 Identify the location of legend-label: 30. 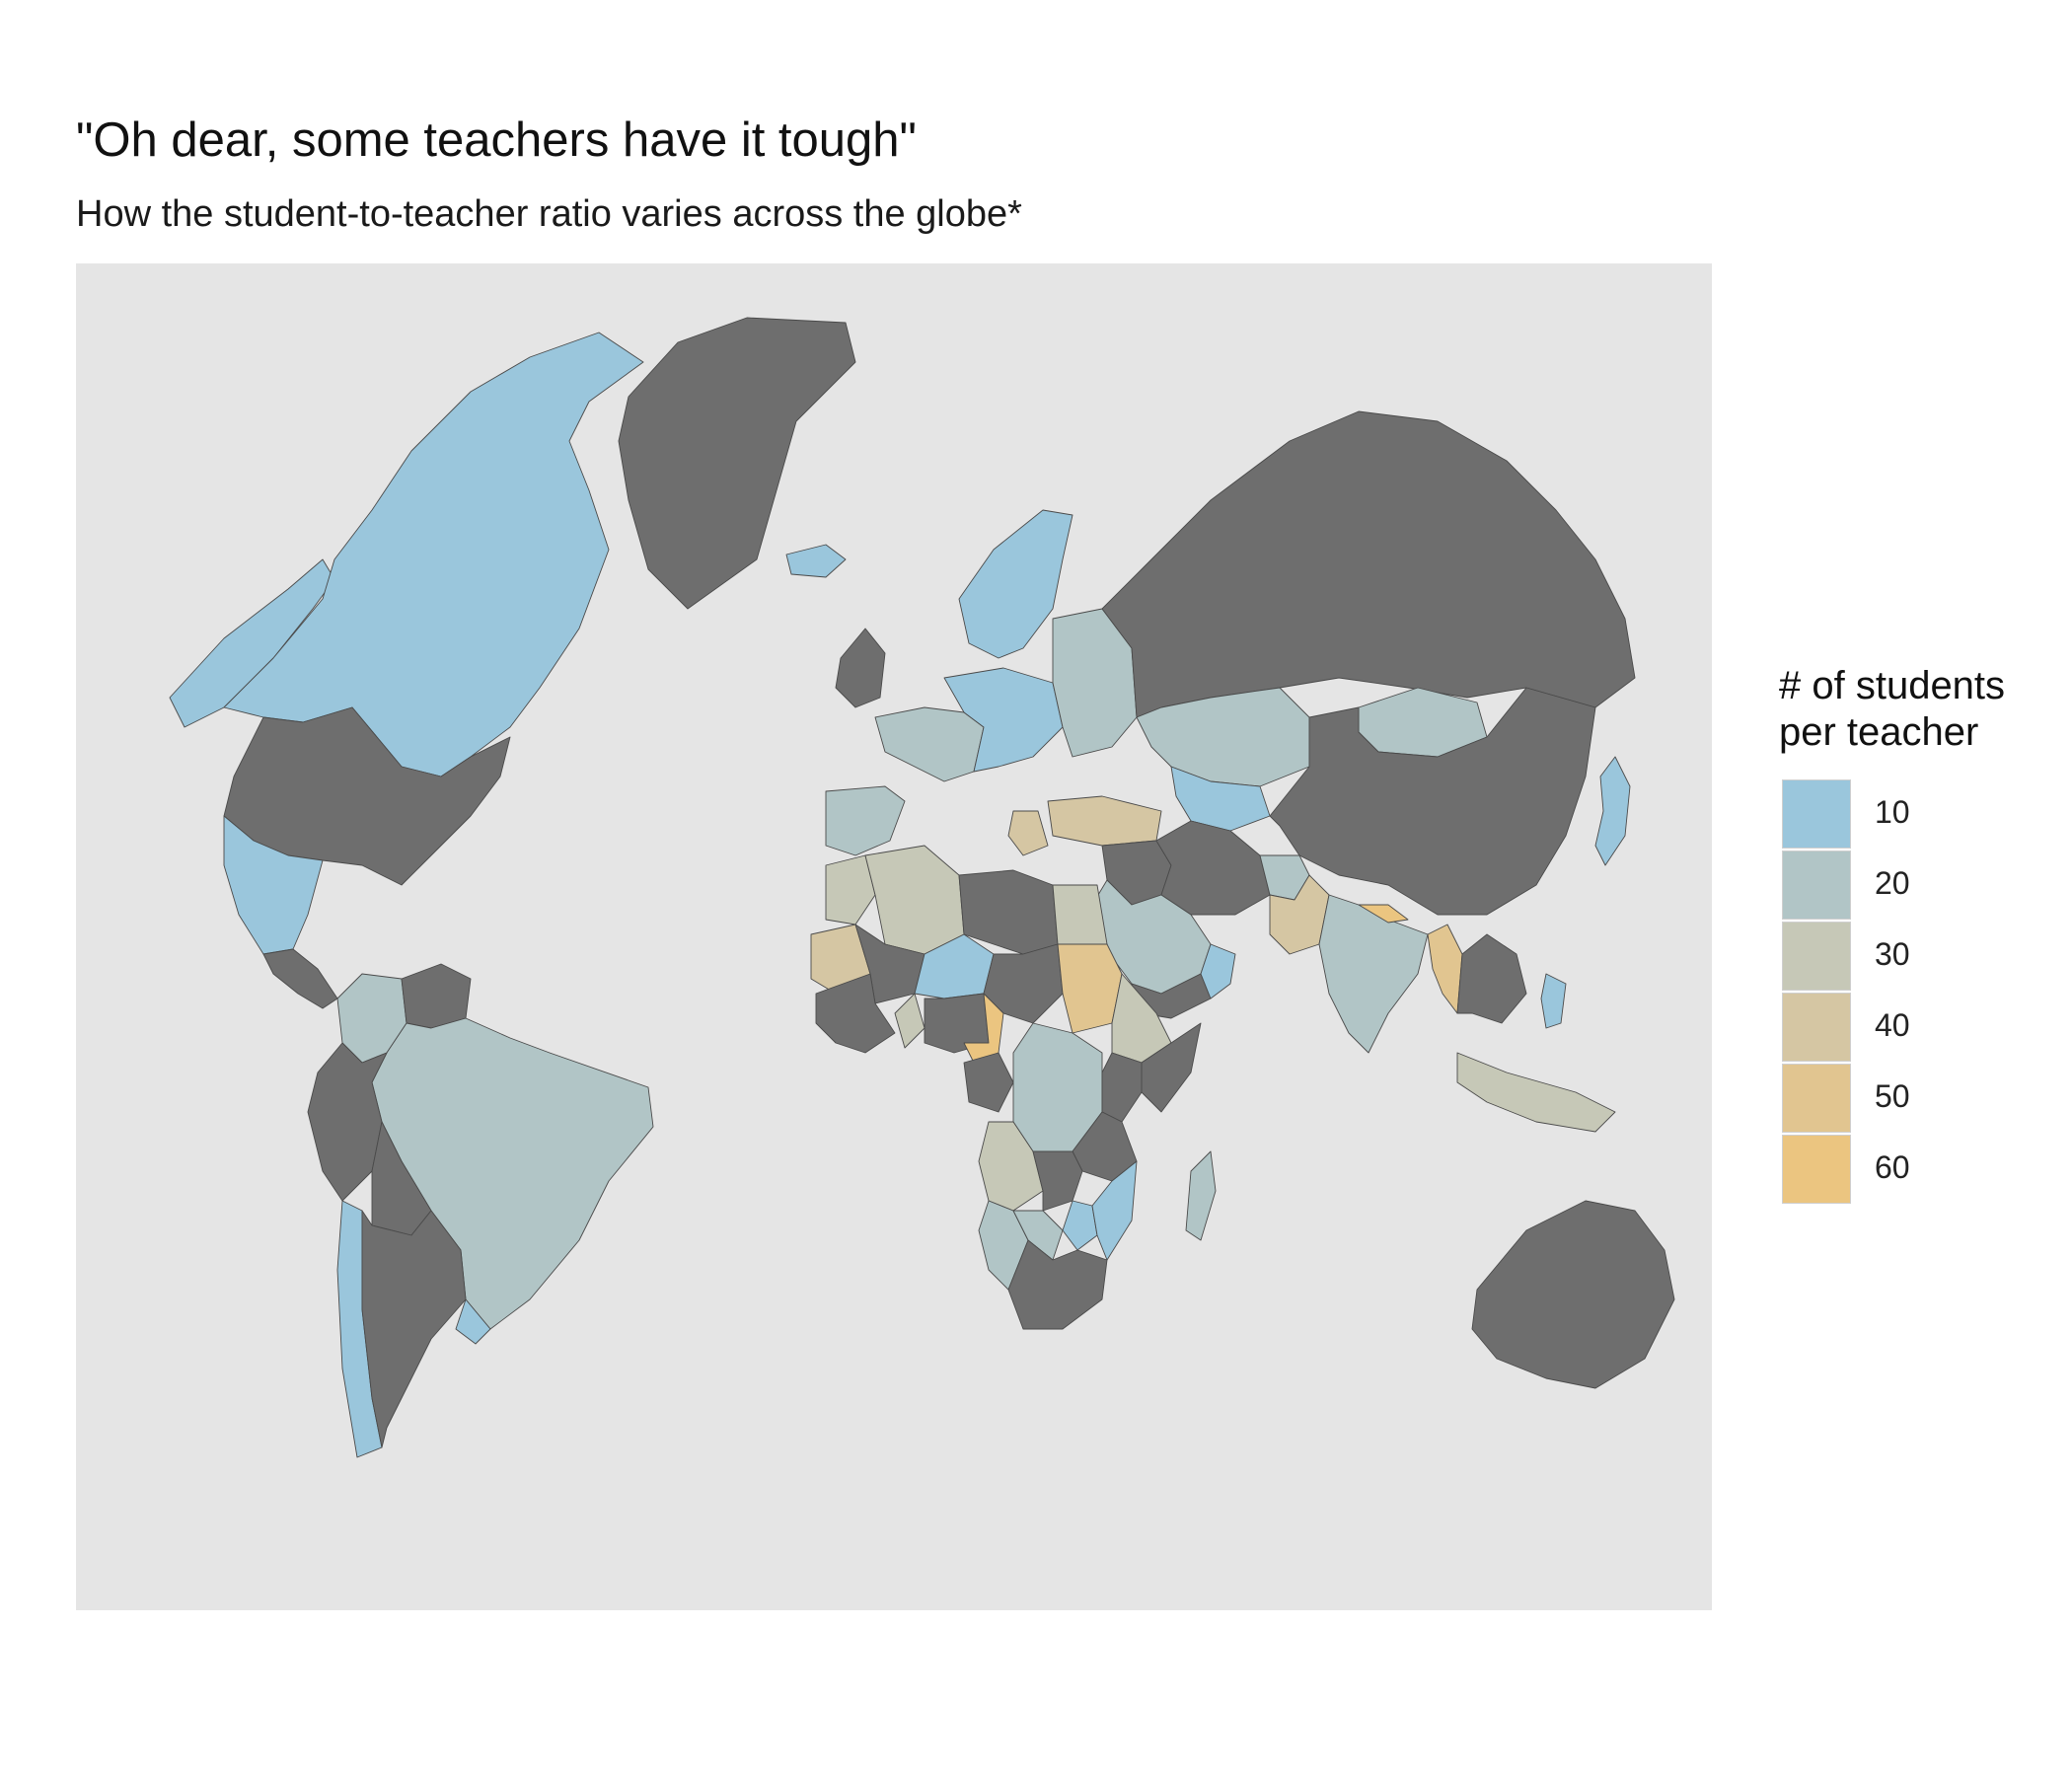
(1892, 954).